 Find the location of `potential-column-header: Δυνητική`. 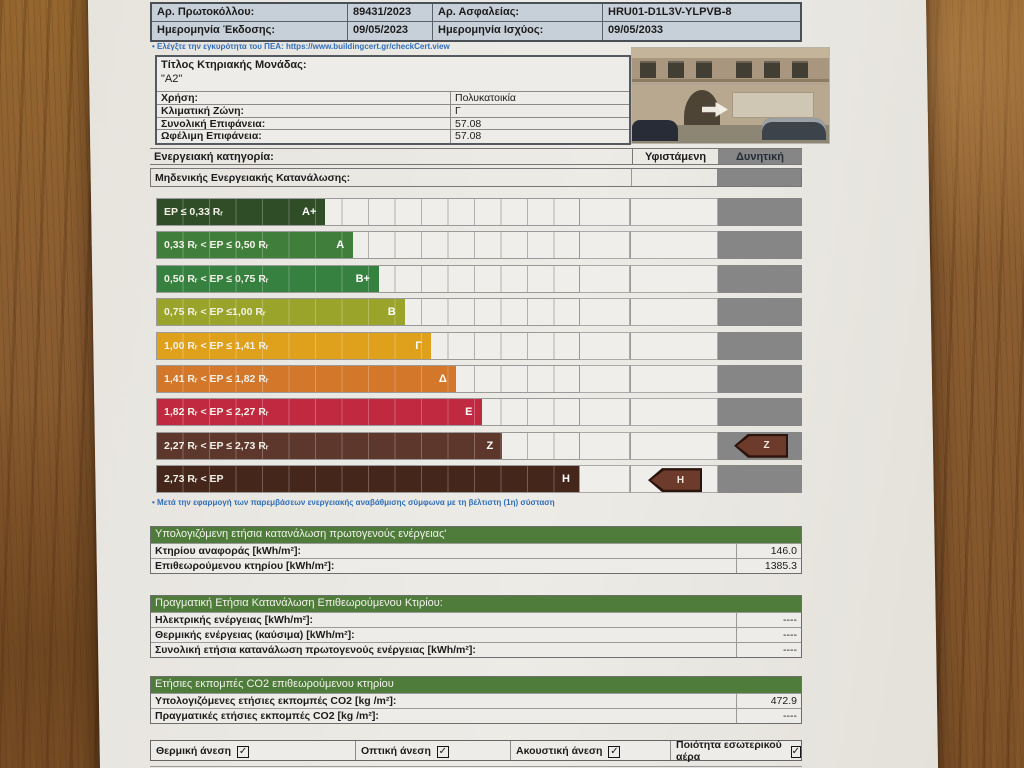

potential-column-header: Δυνητική is located at coordinates (760, 156).